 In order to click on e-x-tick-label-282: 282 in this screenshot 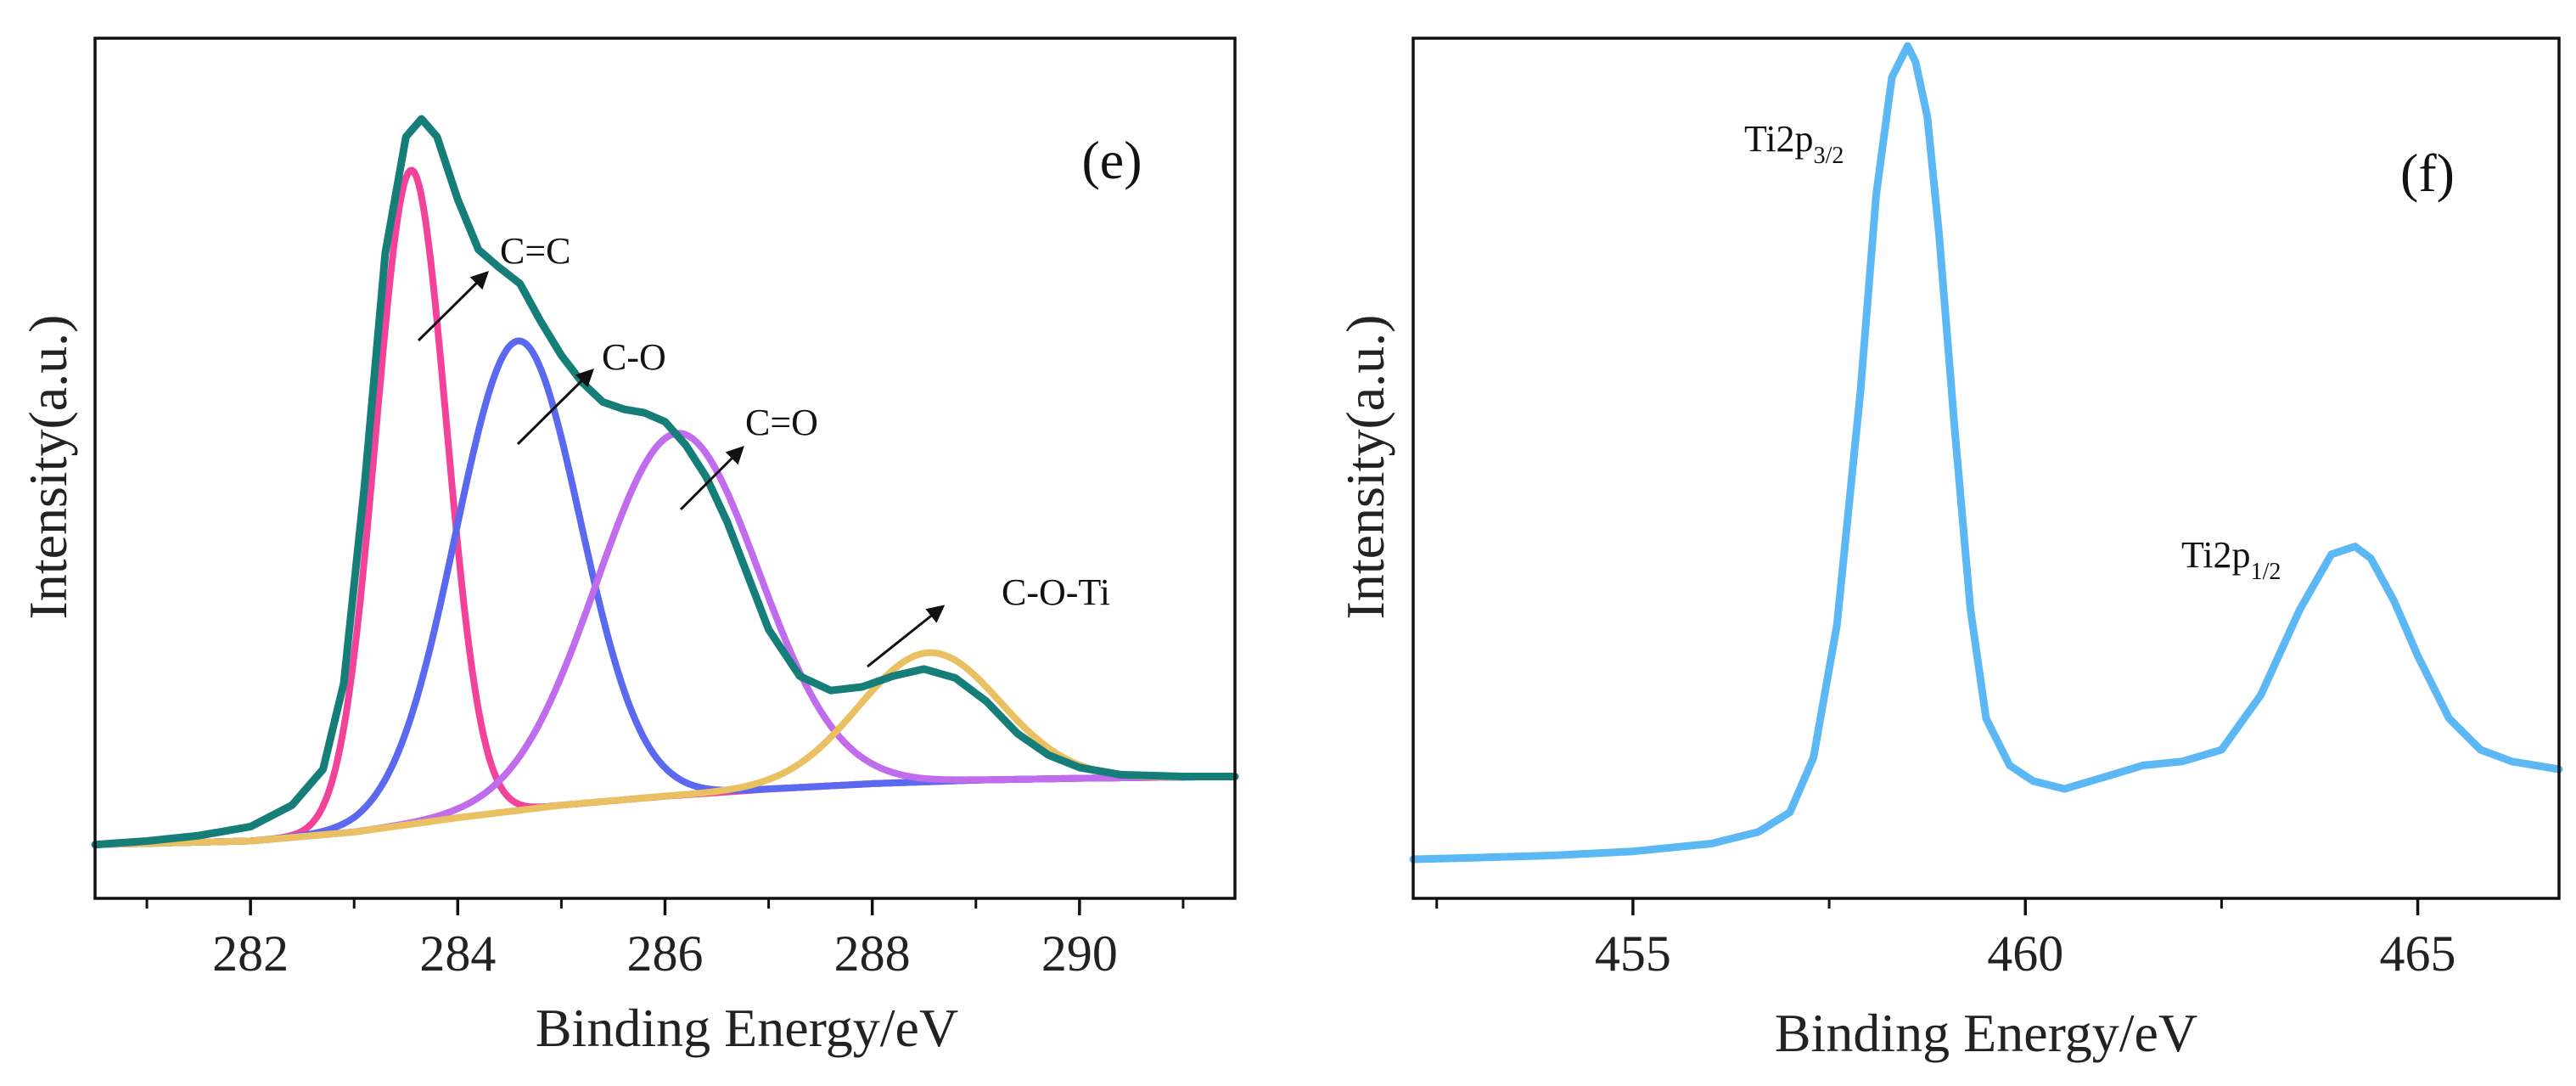, I will do `click(250, 954)`.